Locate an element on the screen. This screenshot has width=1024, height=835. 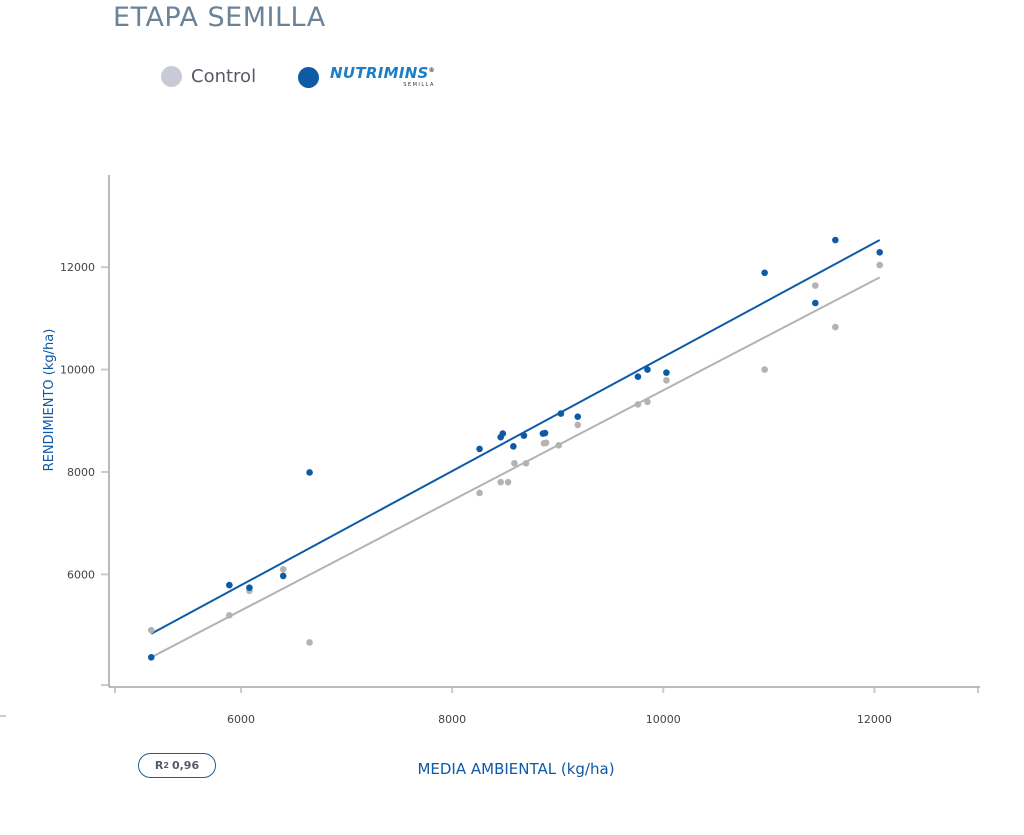
nutrimins-logo: NUTRIMINS® SEMILLA is located at coordinates (382, 77).